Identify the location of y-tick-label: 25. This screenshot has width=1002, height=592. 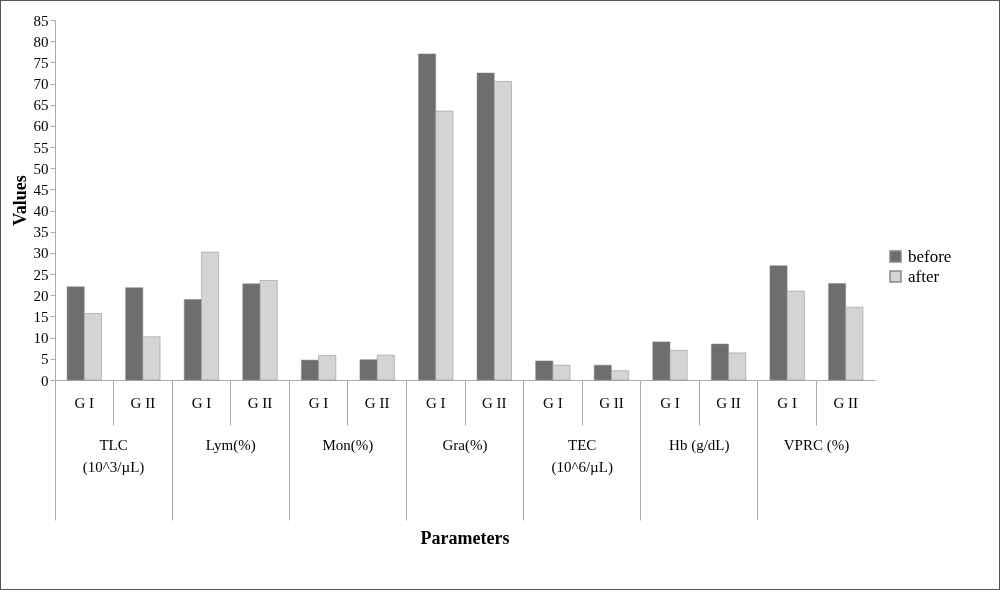
(41, 274).